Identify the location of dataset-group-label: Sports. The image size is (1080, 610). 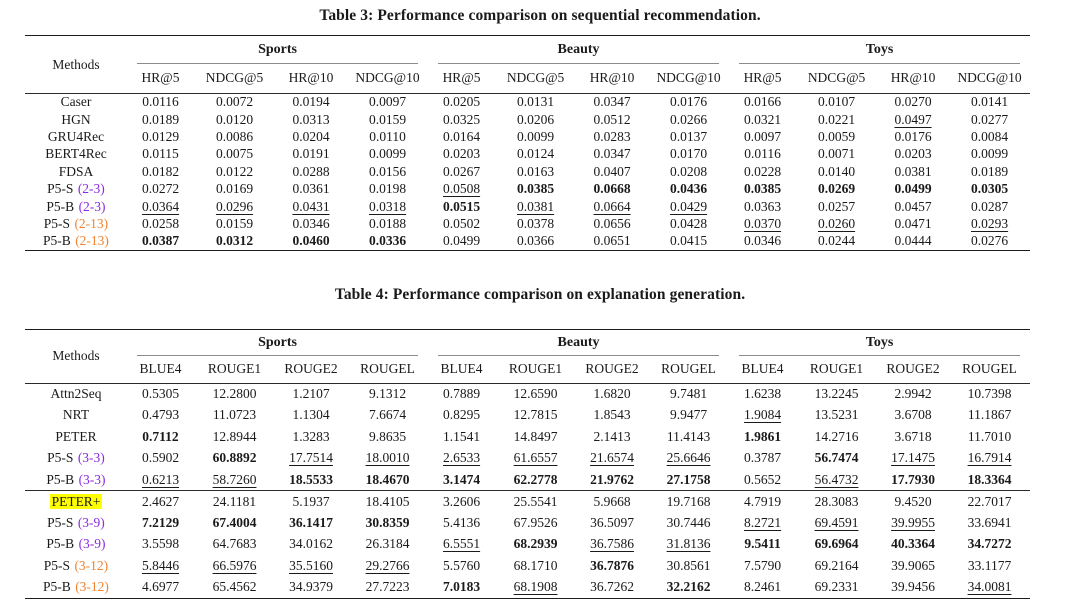
(277, 342).